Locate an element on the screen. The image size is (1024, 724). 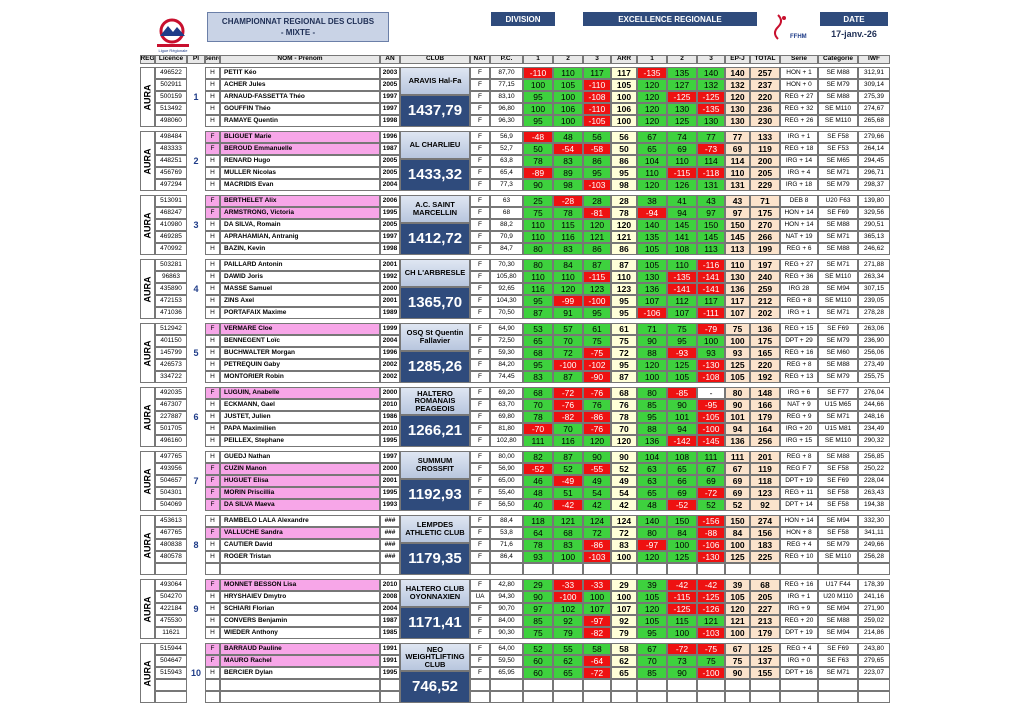
bodyweight: 68 is located at coordinates (506, 213).